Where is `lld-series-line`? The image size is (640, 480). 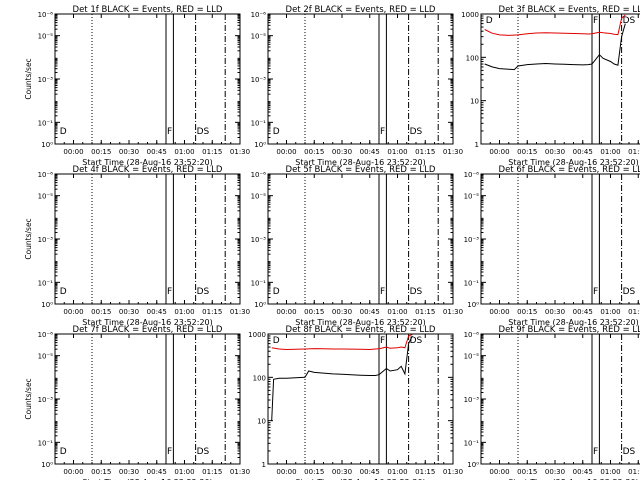 lld-series-line is located at coordinates (555, 25).